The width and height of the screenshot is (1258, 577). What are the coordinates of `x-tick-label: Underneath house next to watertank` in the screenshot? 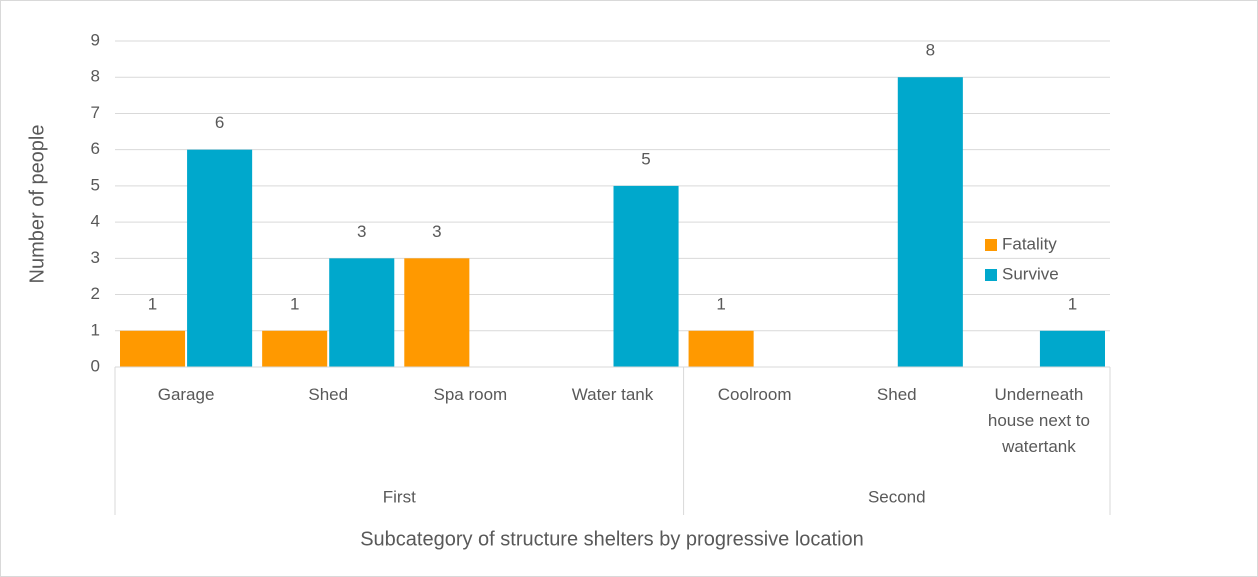 It's located at (1038, 420).